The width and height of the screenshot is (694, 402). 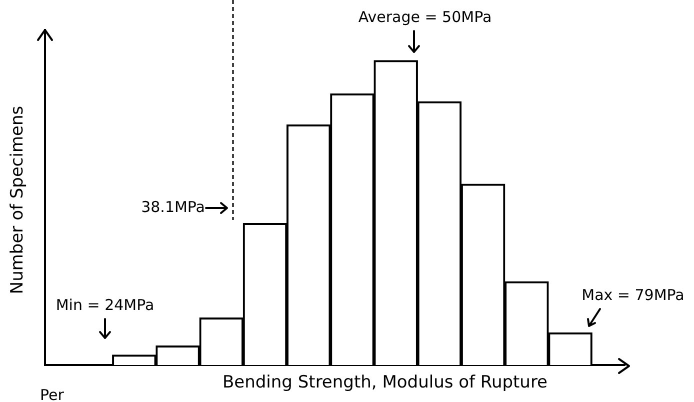 I want to click on x-axis-title: Bending Strength, Modulus of Rupture, so click(x=385, y=382).